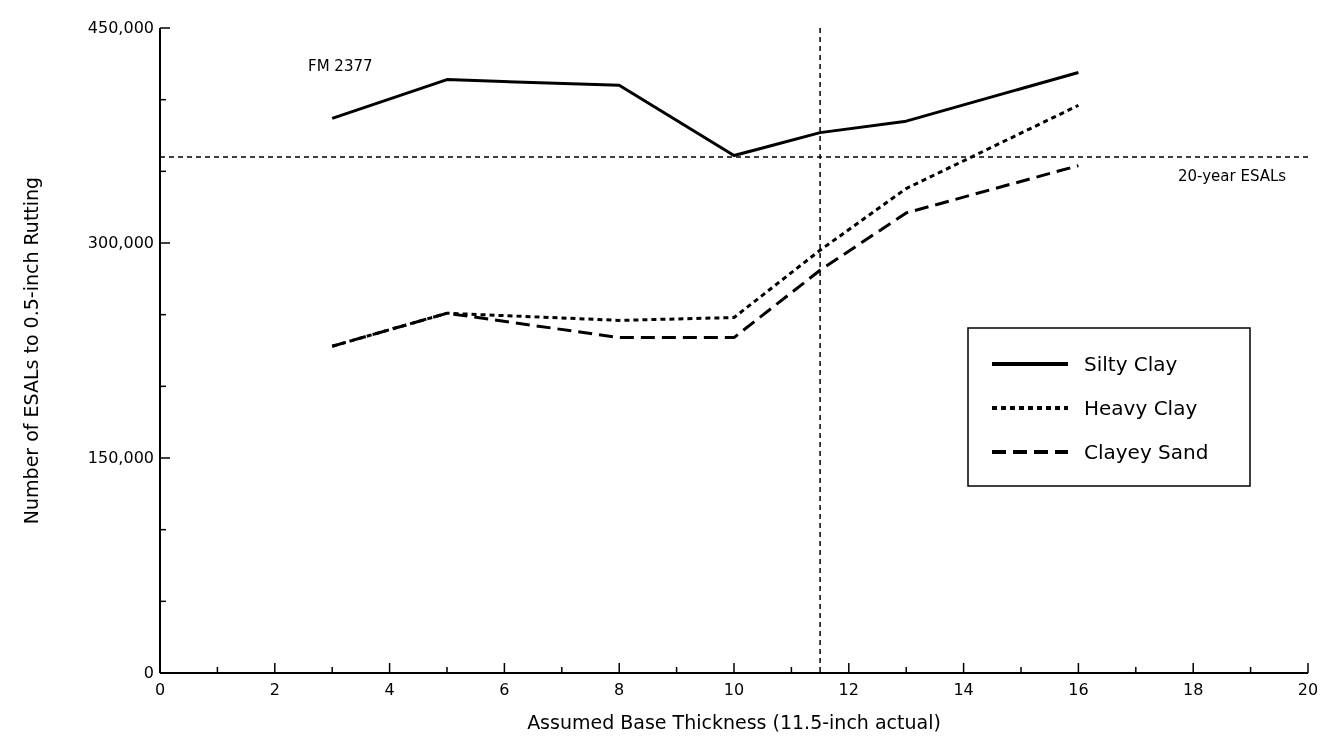 Image resolution: width=1325 pixels, height=749 pixels. What do you see at coordinates (160, 689) in the screenshot?
I see `x-tick-label: 0` at bounding box center [160, 689].